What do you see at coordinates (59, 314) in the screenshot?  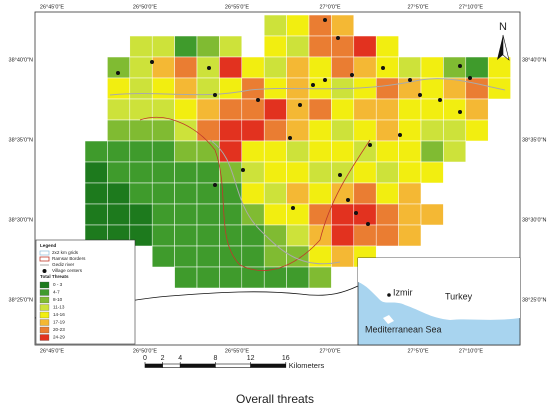 I see `legend-class-label: 14-16` at bounding box center [59, 314].